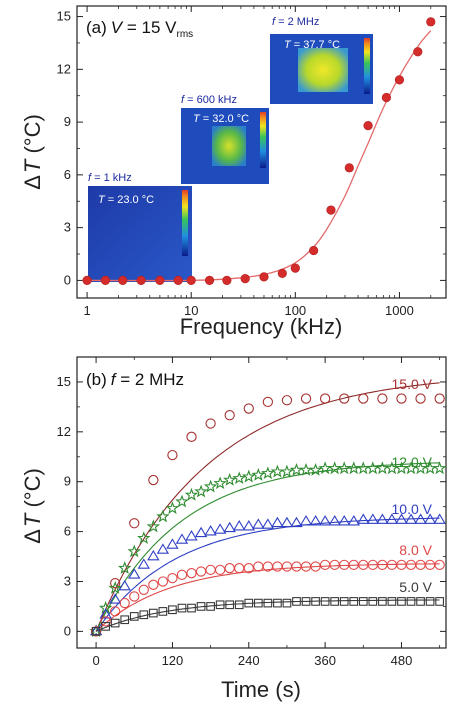 This screenshot has height=714, width=456. What do you see at coordinates (67, 580) in the screenshot?
I see `y-tick-label-b: 3` at bounding box center [67, 580].